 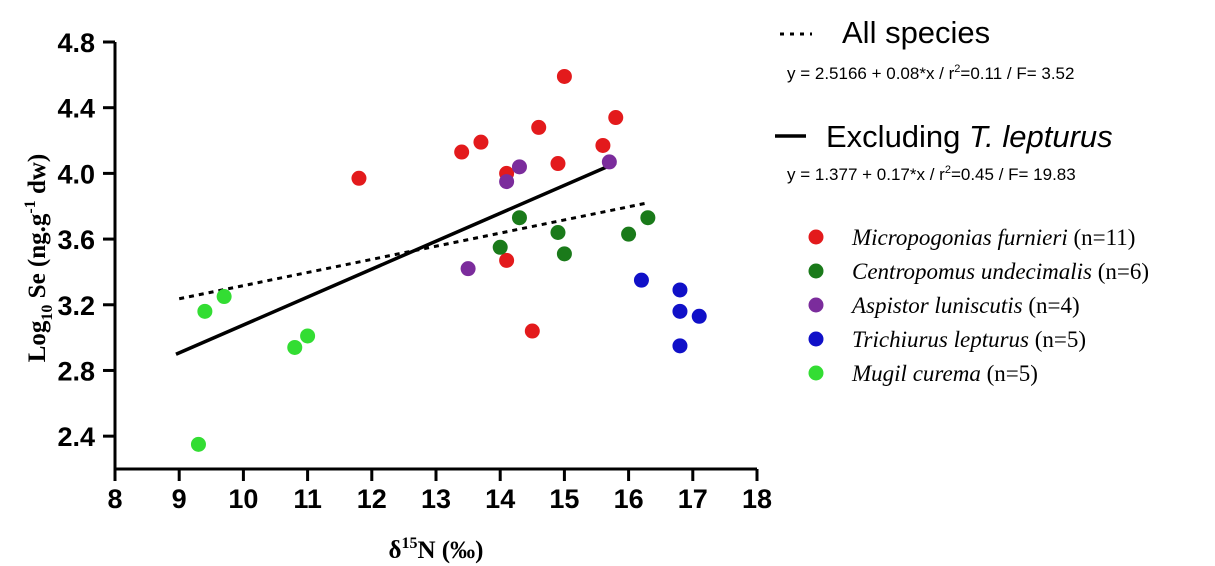 I want to click on equation-excluding-post: =0.45 / F= 19.83, so click(x=1013, y=174).